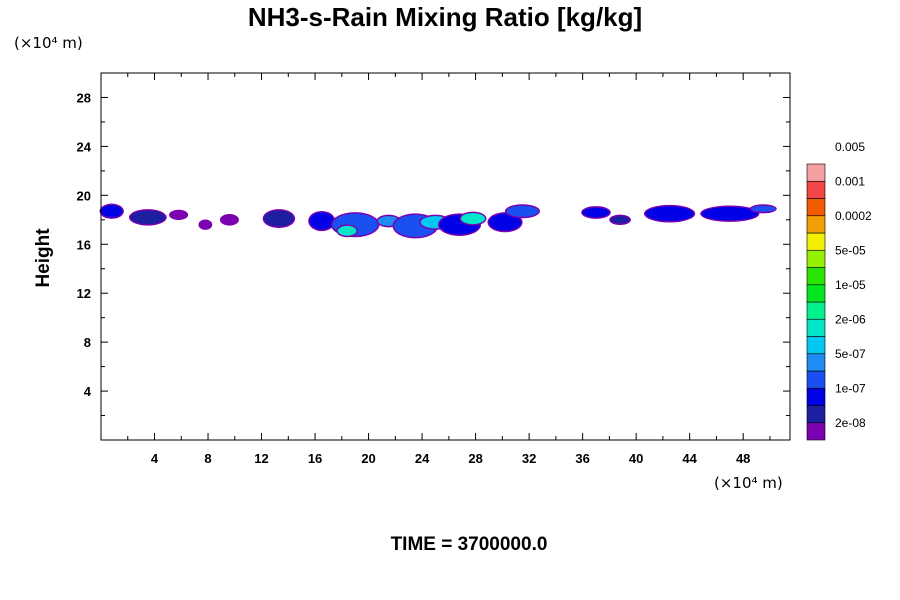 This screenshot has height=600, width=900. What do you see at coordinates (88, 391) in the screenshot?
I see `y-tick-label: 4` at bounding box center [88, 391].